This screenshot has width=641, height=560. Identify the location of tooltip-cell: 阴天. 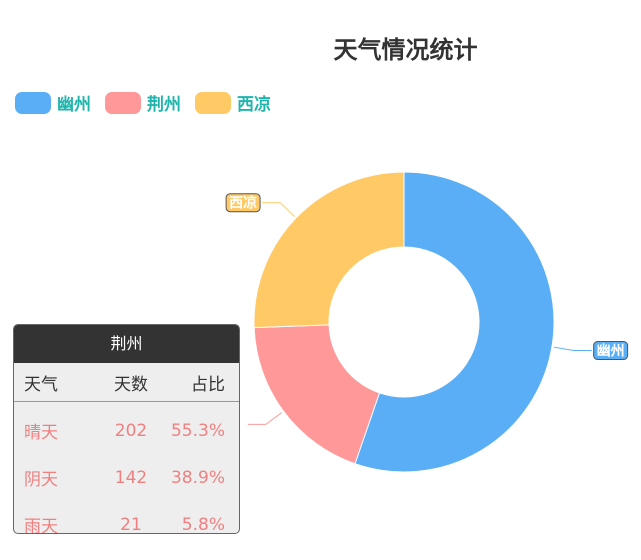
(41, 480).